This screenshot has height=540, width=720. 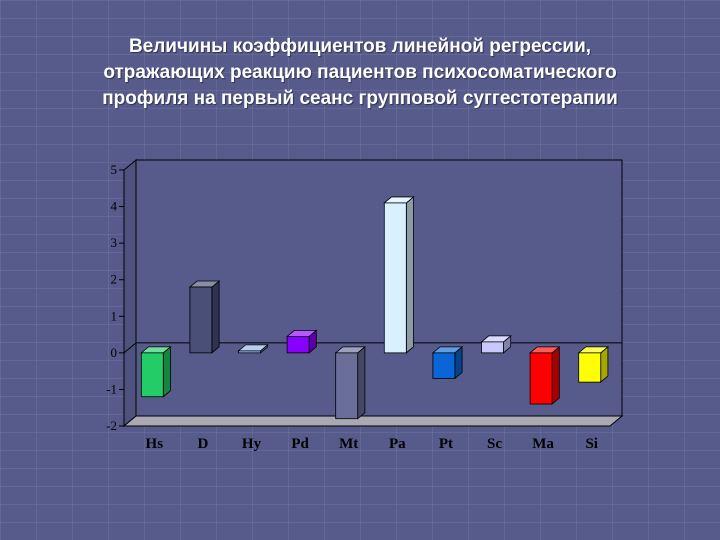 I want to click on bar-pt, so click(x=444, y=365).